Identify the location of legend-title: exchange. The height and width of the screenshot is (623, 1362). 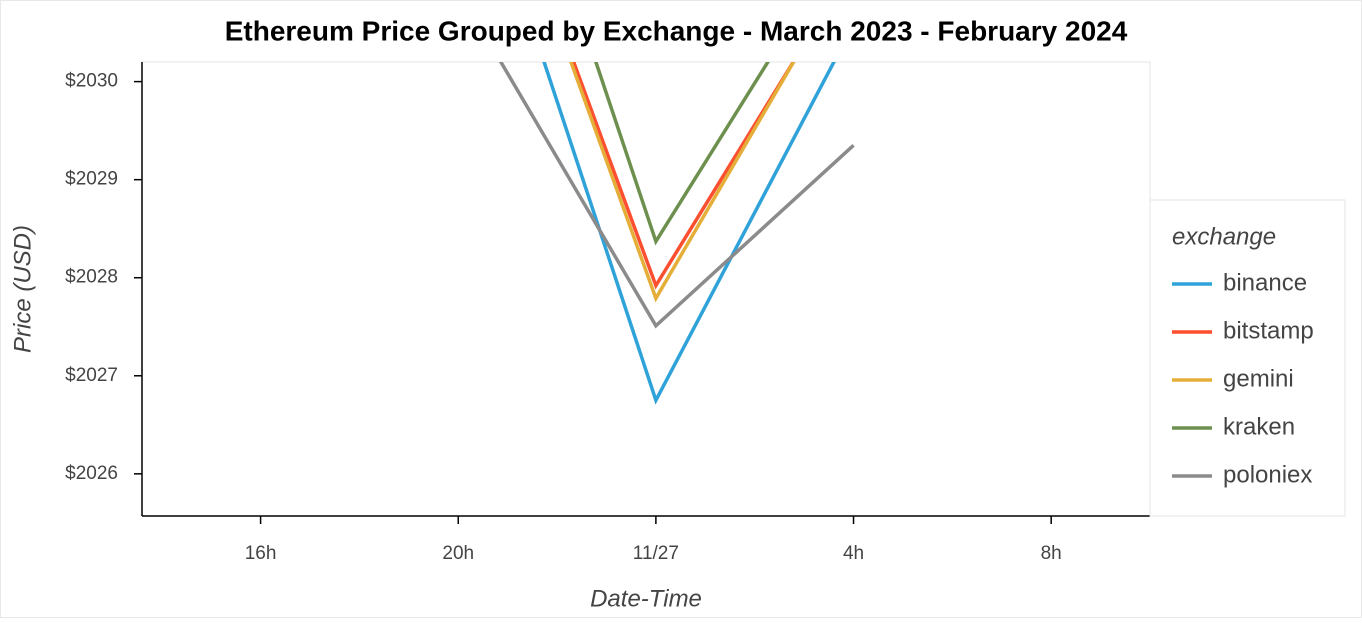
(1224, 236).